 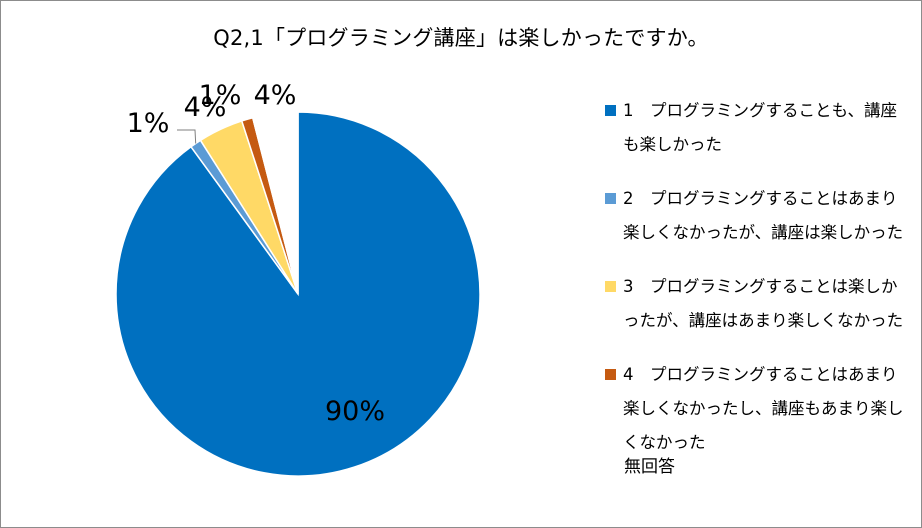 What do you see at coordinates (220, 95) in the screenshot?
I see `pie-data-label-4: 1%` at bounding box center [220, 95].